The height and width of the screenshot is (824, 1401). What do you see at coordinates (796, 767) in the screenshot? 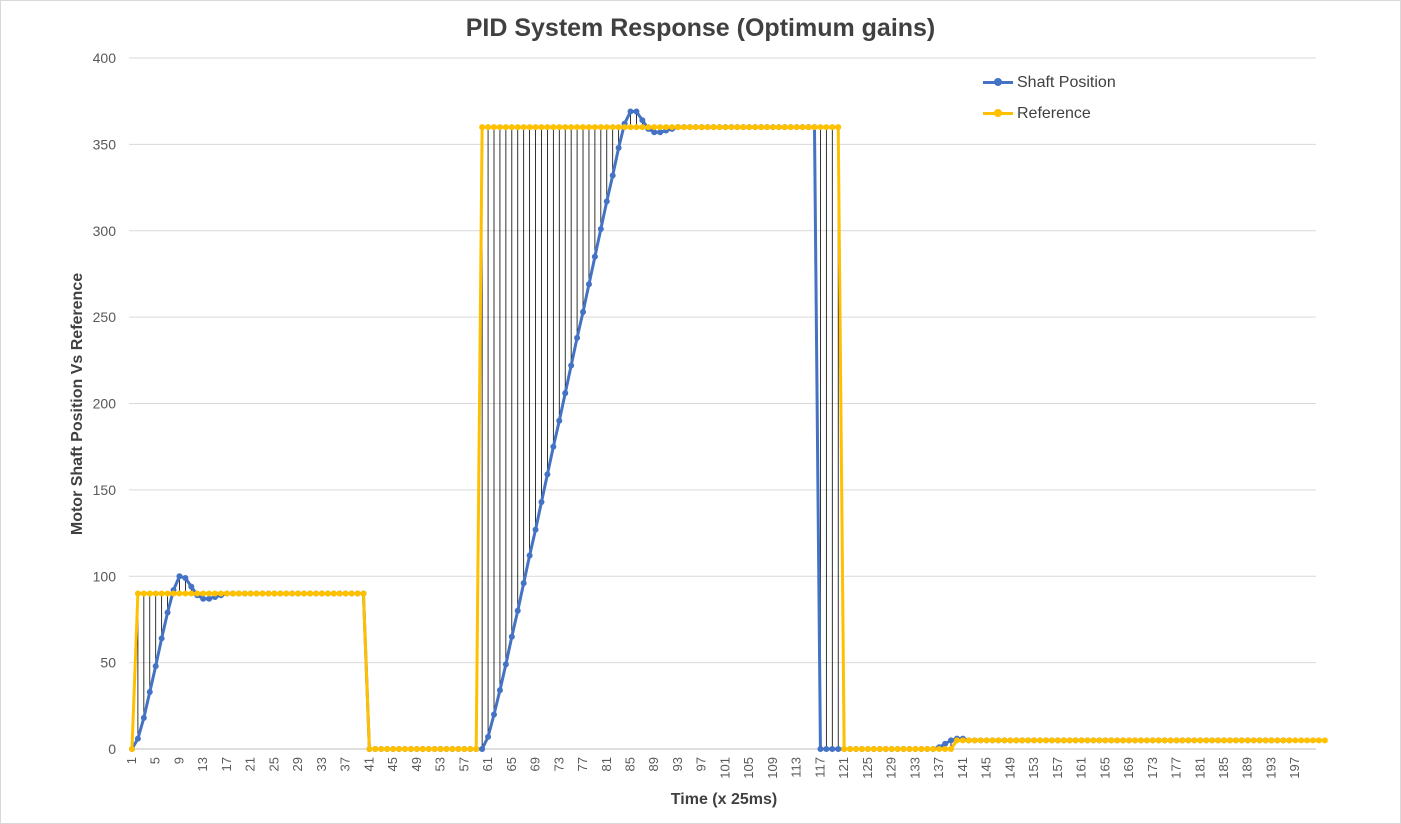
I see `x-tick-label: 113` at bounding box center [796, 767].